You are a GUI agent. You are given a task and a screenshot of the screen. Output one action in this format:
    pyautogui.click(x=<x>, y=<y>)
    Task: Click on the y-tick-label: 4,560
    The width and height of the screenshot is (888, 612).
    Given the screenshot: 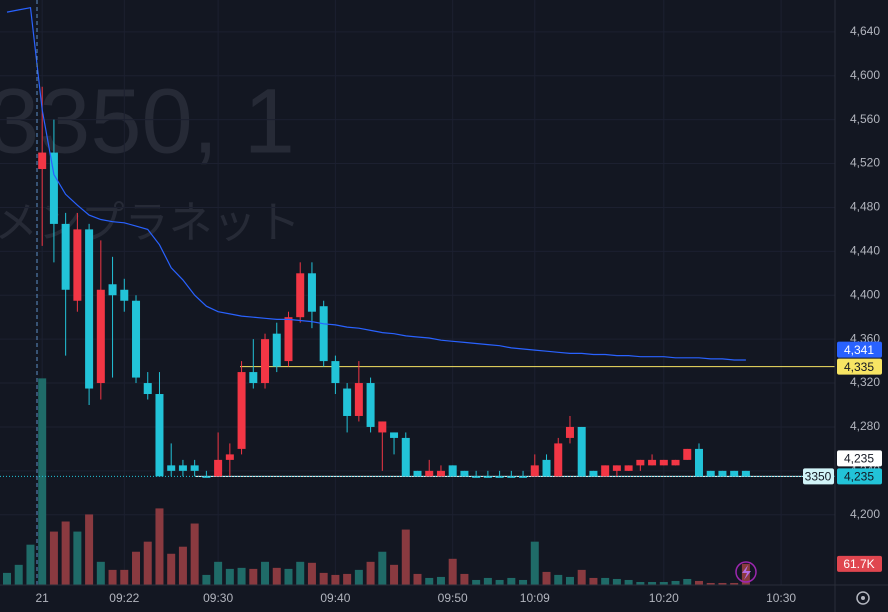 What is the action you would take?
    pyautogui.click(x=865, y=119)
    